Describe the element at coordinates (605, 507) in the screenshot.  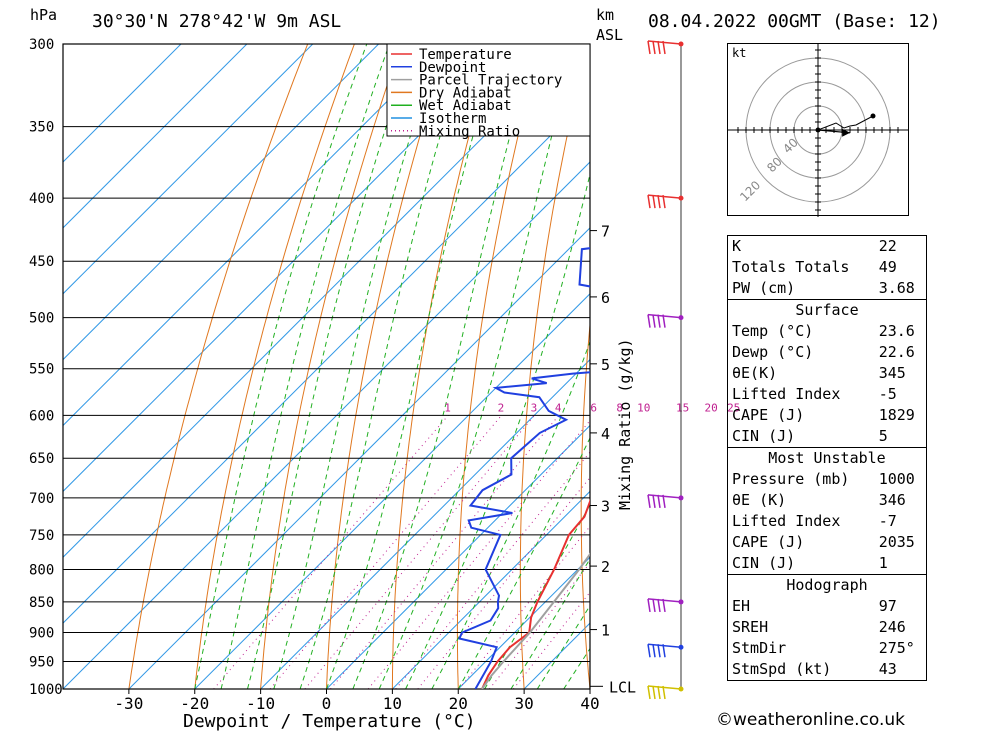
I see `km-tick-label: 3` at that location.